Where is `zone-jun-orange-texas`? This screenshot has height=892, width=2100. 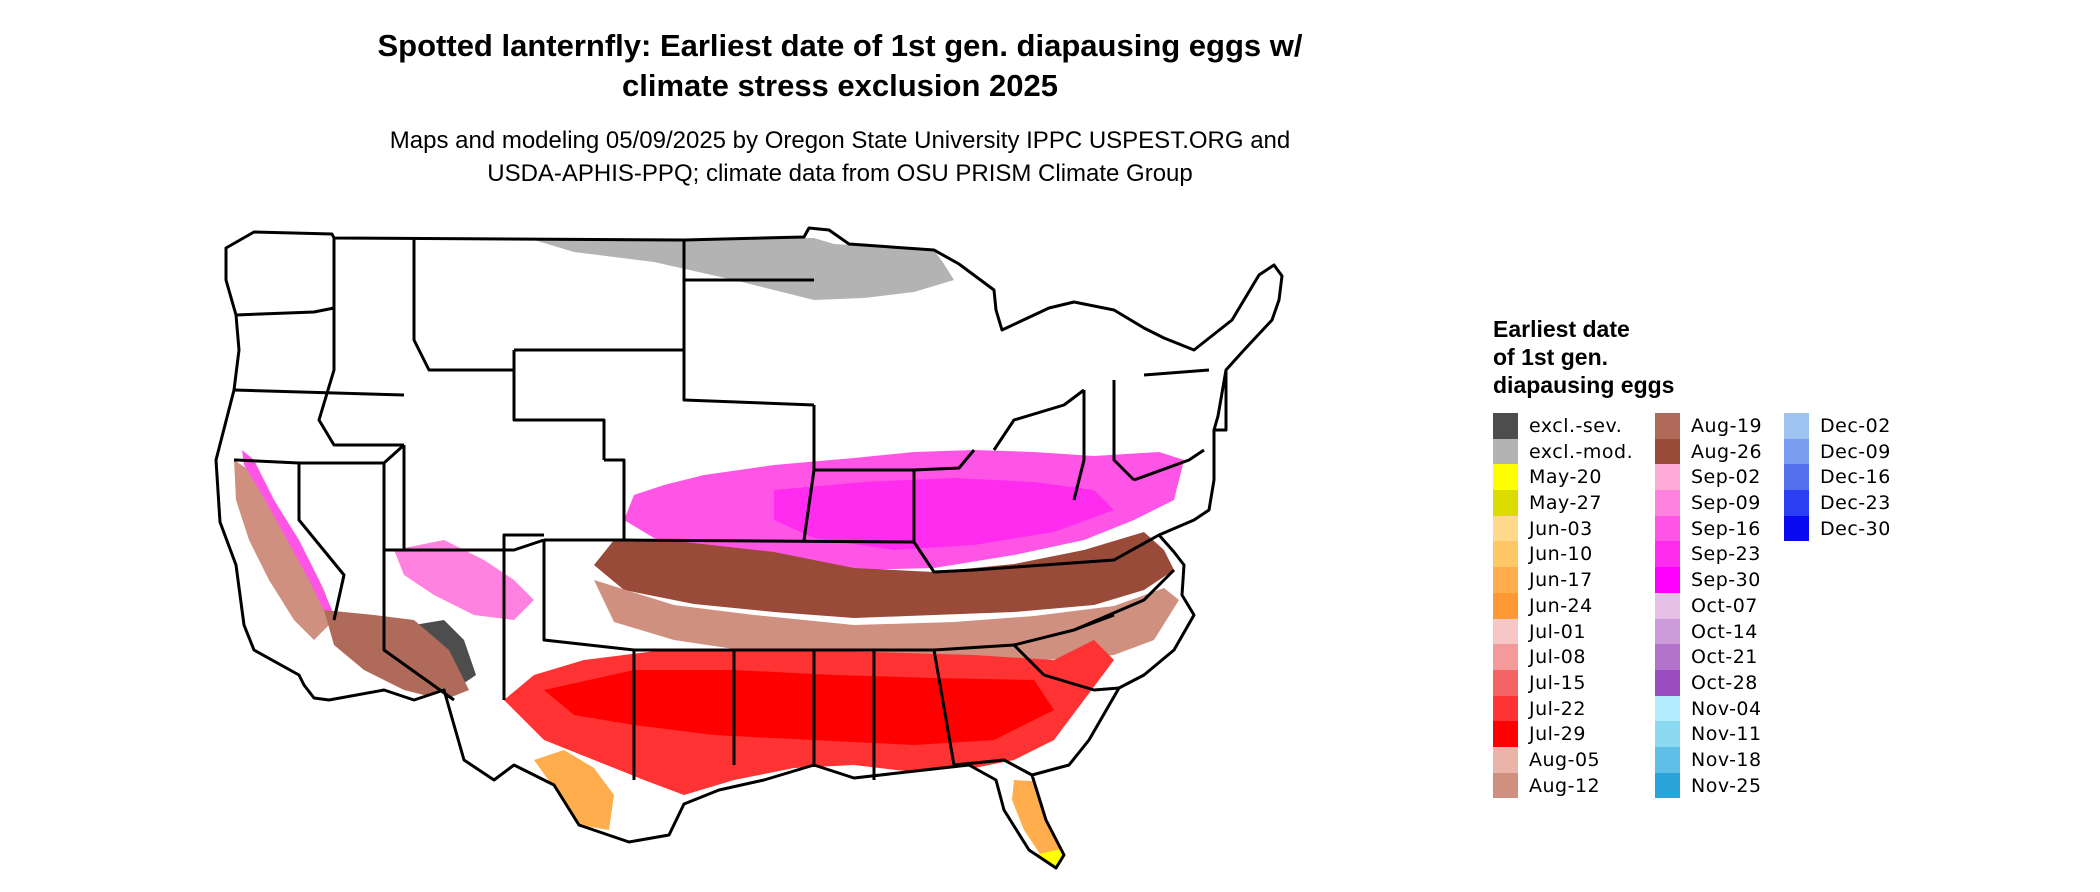 zone-jun-orange-texas is located at coordinates (574, 790).